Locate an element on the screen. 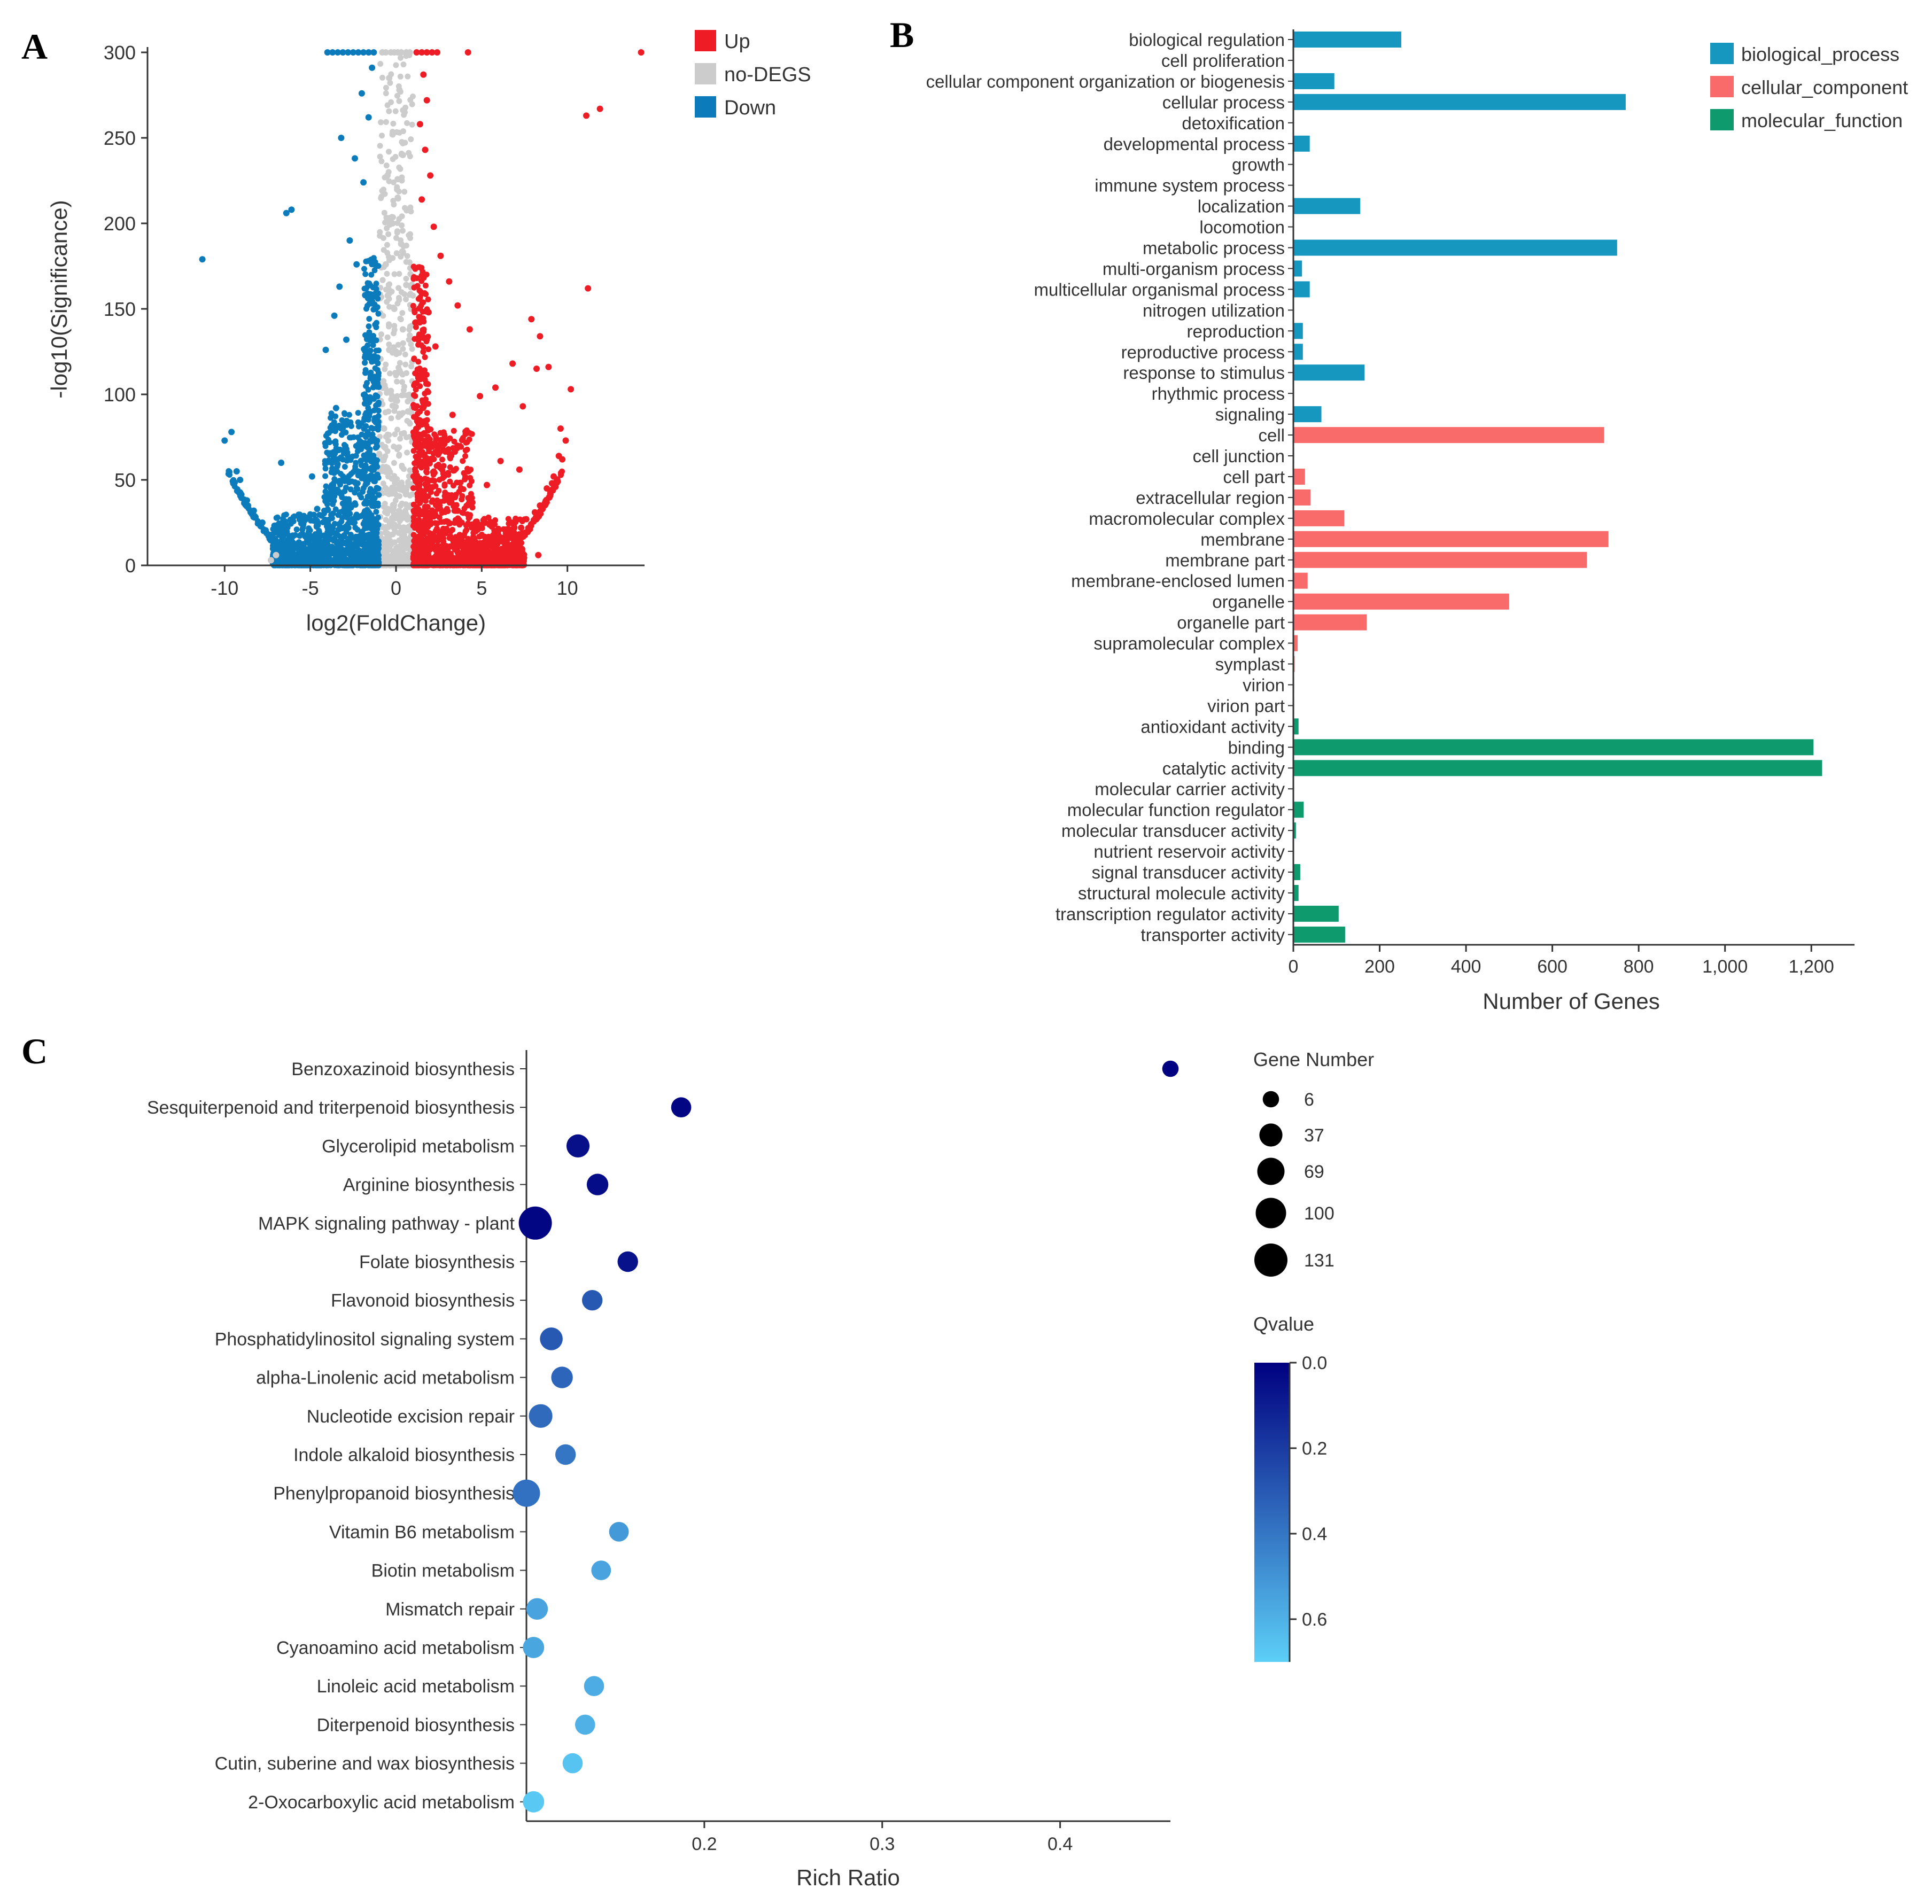  go-bar-response-to-stimulus is located at coordinates (1329, 372).